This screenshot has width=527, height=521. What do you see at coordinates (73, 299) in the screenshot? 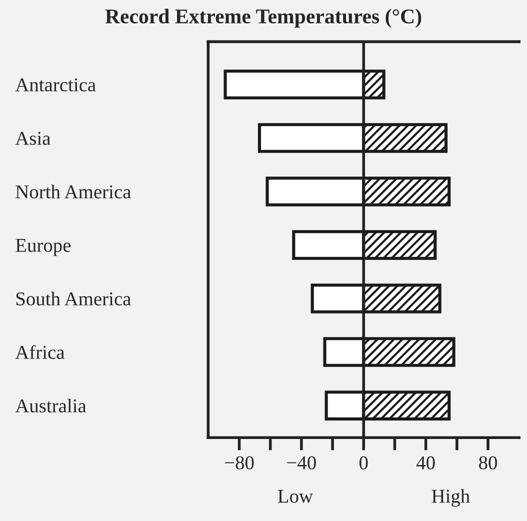
I see `y-tick-label: South America` at bounding box center [73, 299].